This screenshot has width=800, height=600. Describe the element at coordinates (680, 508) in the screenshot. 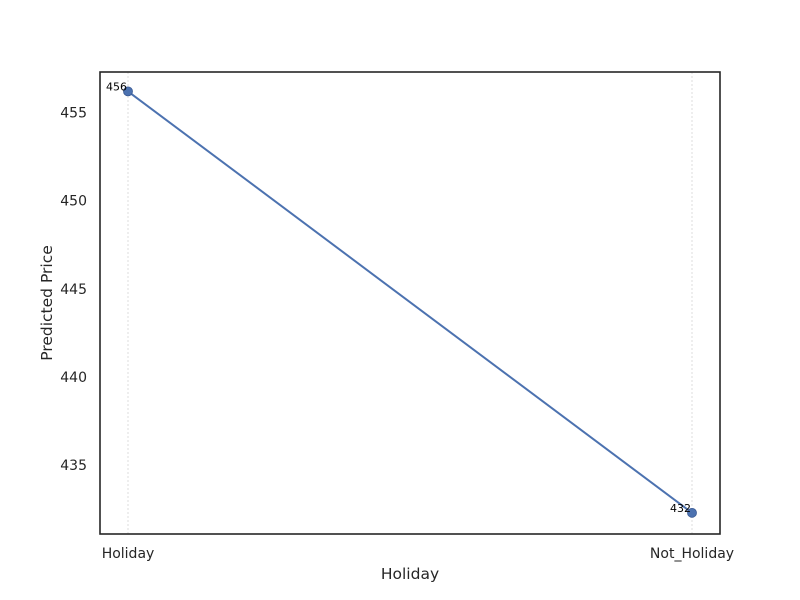

I see `data-label: 432` at that location.